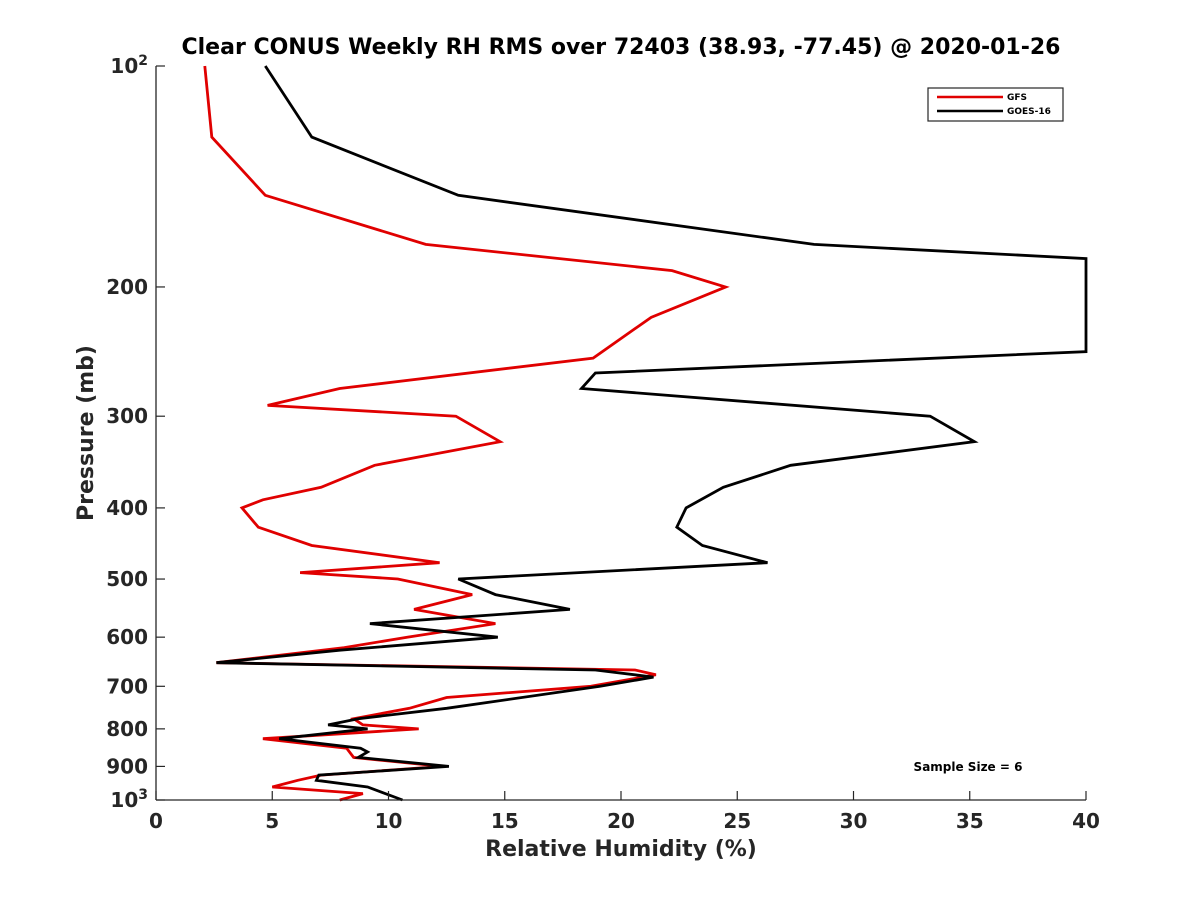 The image size is (1200, 900). Describe the element at coordinates (505, 821) in the screenshot. I see `x-tick-label: 15` at that location.